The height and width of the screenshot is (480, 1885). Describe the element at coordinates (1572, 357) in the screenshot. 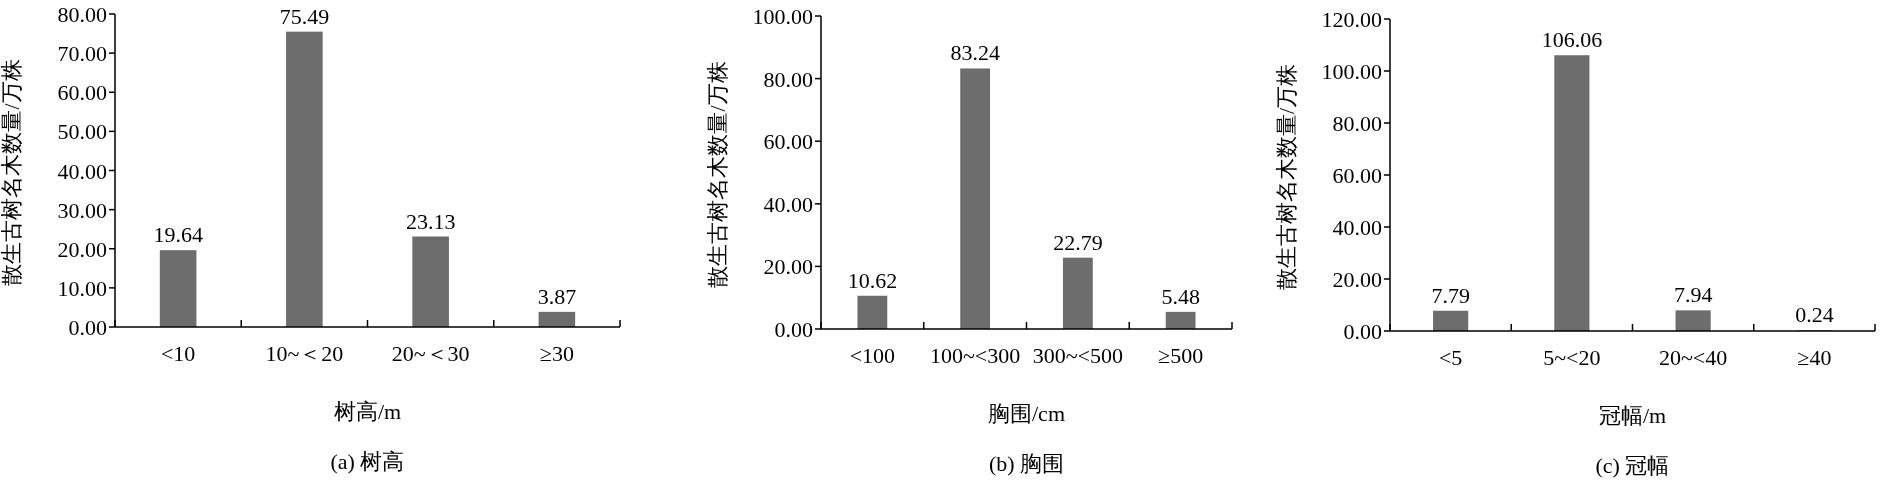

I see `x-tick-label: 5~<20` at that location.